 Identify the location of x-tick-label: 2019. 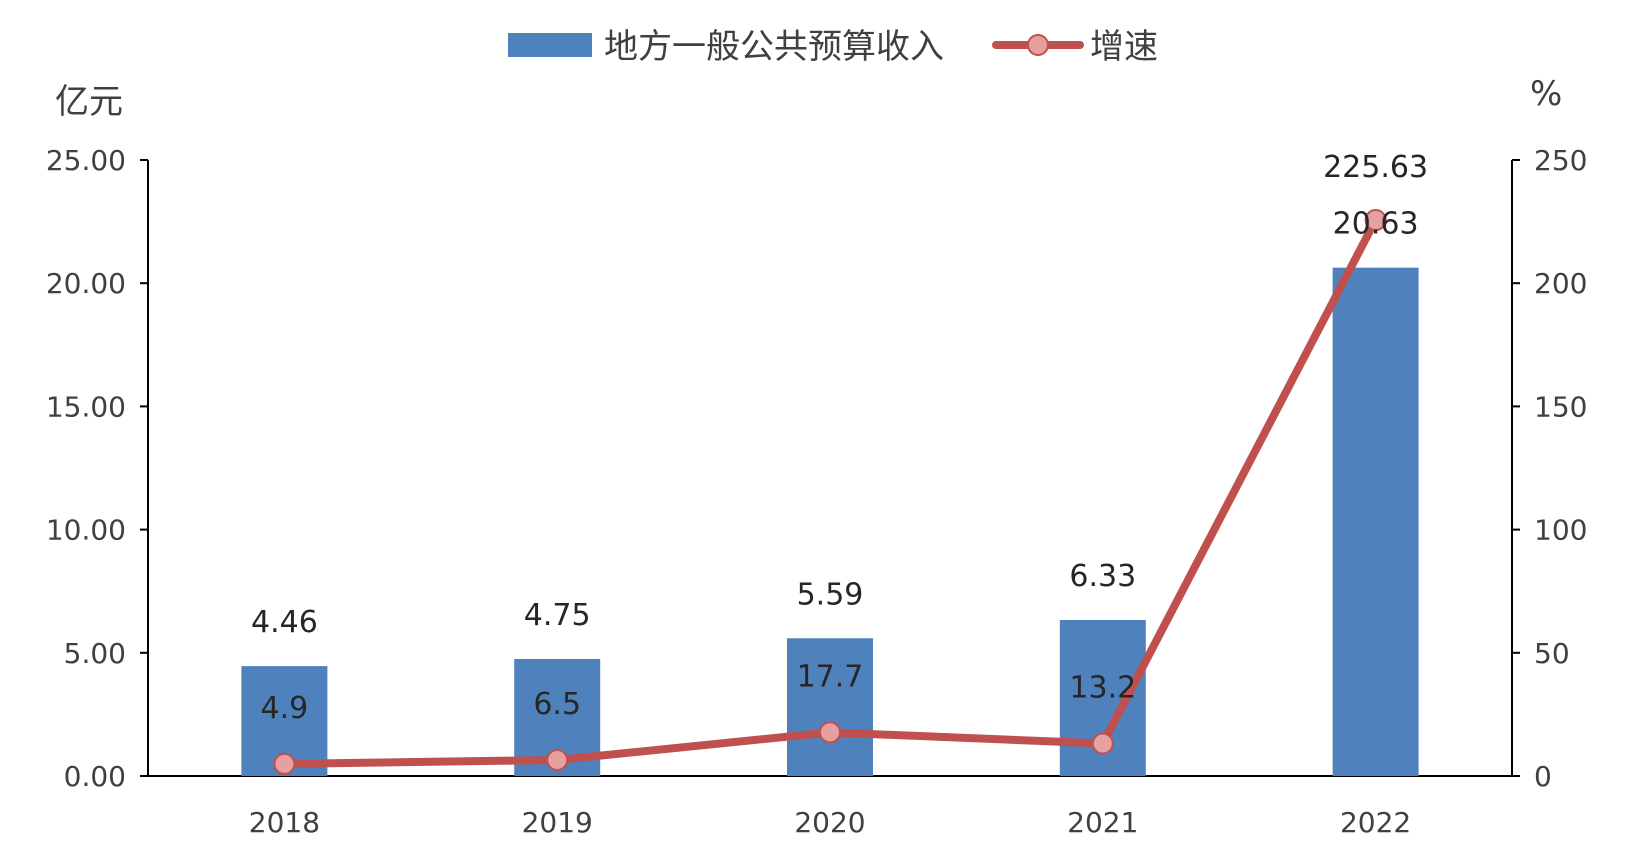
(557, 822).